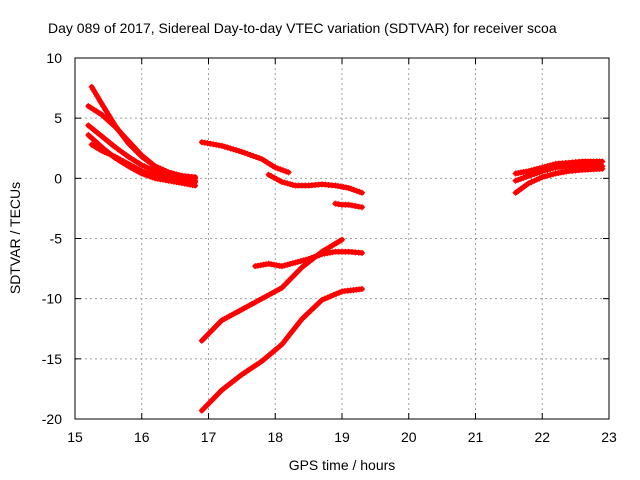  What do you see at coordinates (609, 437) in the screenshot?
I see `x-tick-label: 23` at bounding box center [609, 437].